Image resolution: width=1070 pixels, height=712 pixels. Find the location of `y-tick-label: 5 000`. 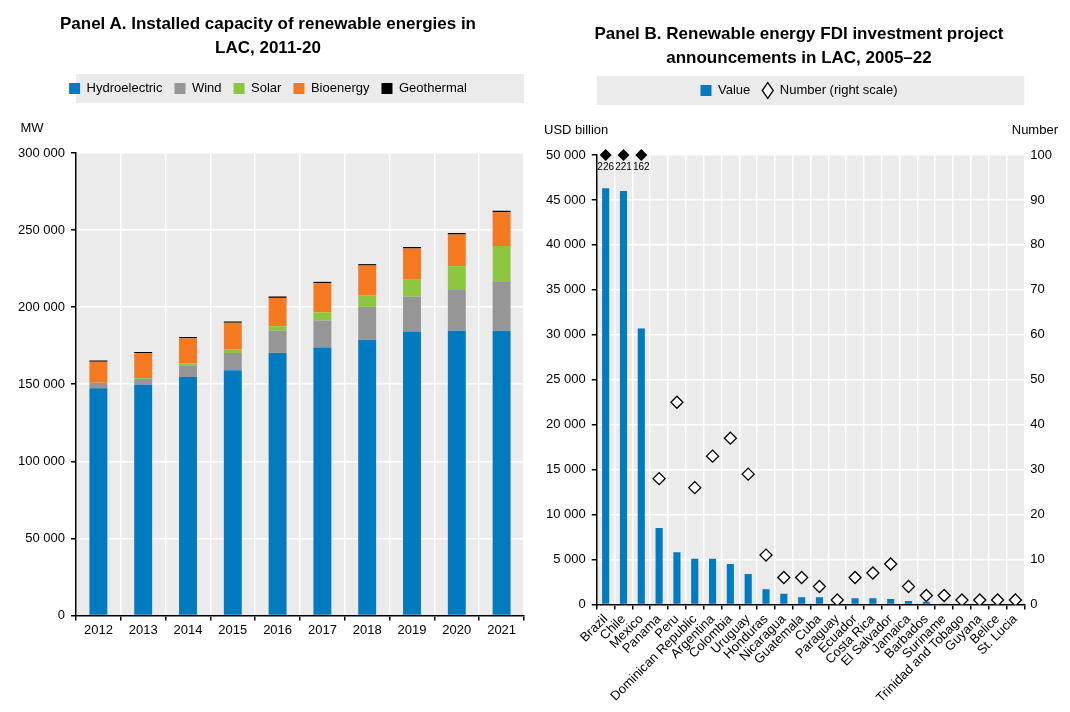

y-tick-label: 5 000 is located at coordinates (569, 559).